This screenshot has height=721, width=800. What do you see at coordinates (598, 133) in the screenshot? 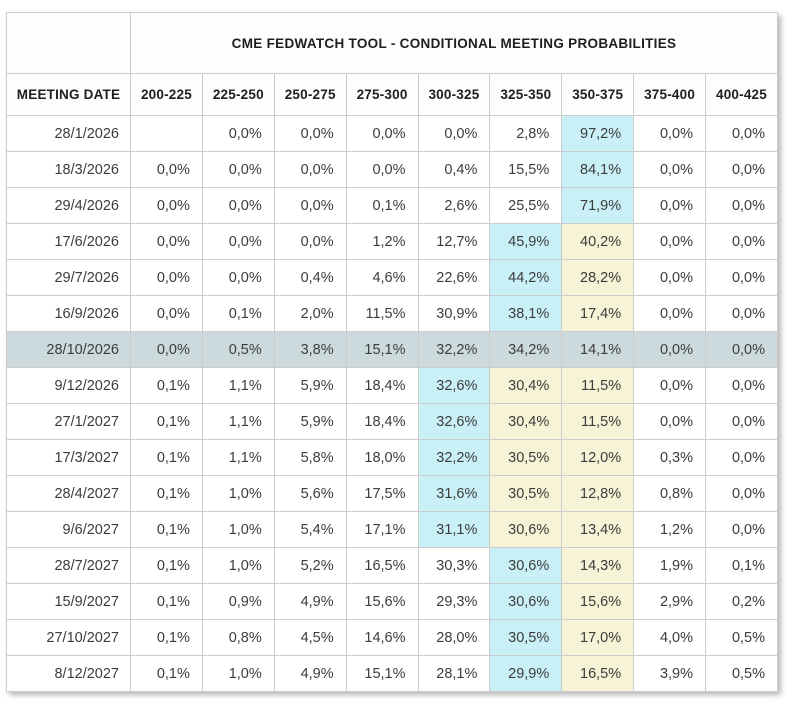
I see `probability-cell: 97,2%` at bounding box center [598, 133].